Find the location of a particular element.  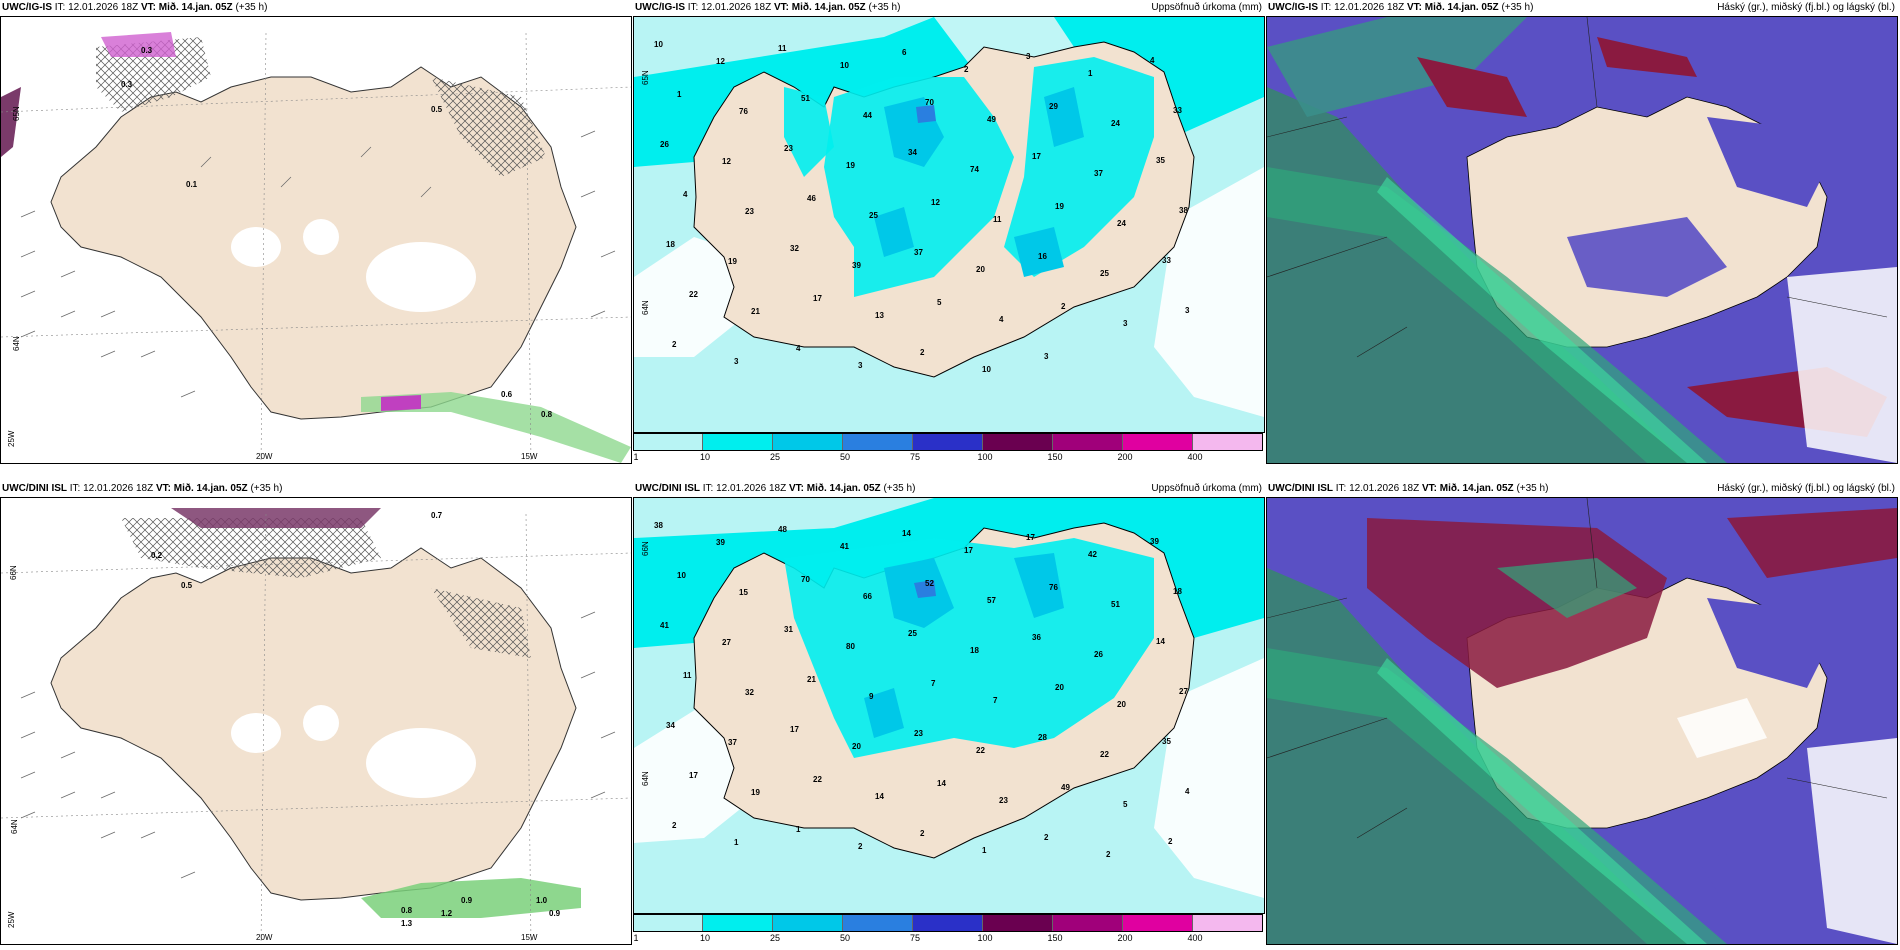

value-label: 0.7 is located at coordinates (437, 515).